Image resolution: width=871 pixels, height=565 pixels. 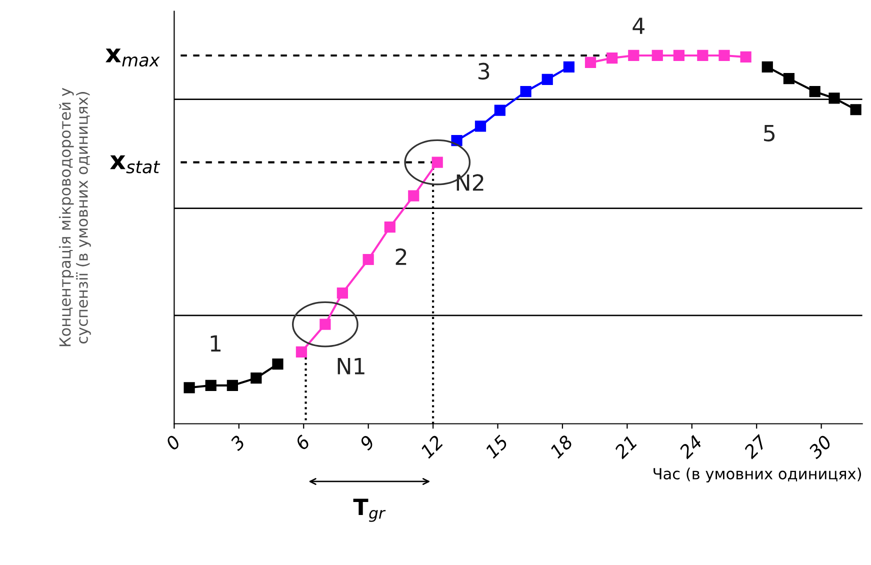 What do you see at coordinates (237, 443) in the screenshot?
I see `x-tick-label: 3` at bounding box center [237, 443].